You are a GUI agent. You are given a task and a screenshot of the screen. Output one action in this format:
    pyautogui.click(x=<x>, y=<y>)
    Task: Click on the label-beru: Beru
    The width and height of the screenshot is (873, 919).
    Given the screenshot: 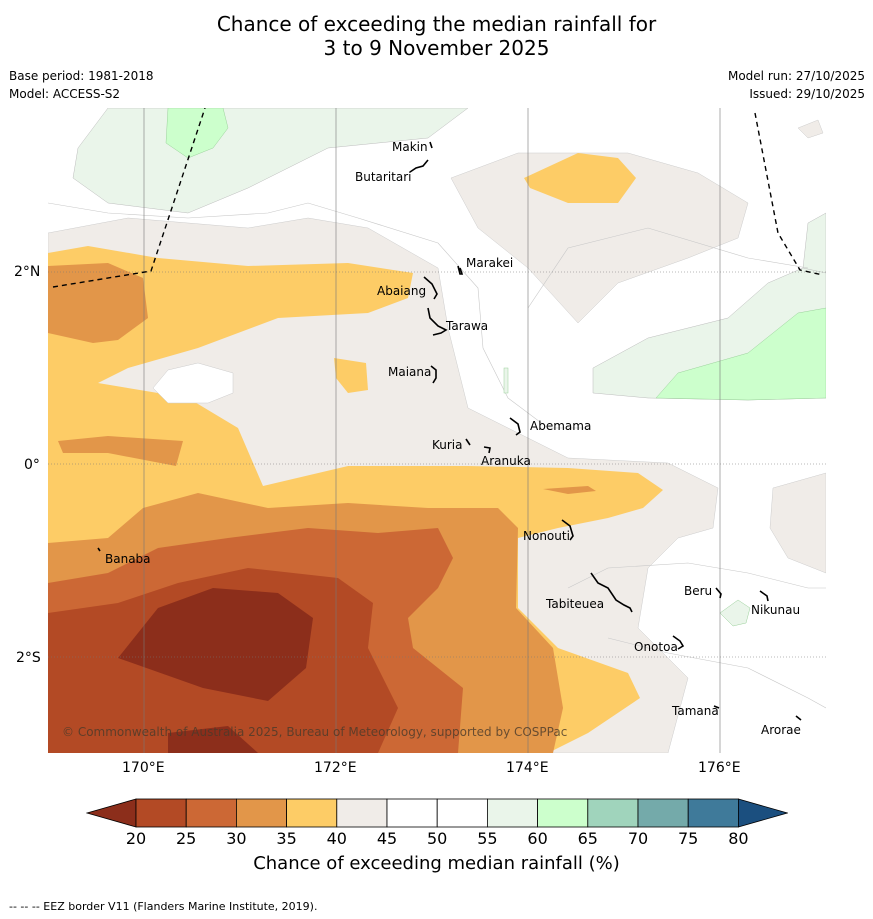 What is the action you would take?
    pyautogui.click(x=698, y=591)
    